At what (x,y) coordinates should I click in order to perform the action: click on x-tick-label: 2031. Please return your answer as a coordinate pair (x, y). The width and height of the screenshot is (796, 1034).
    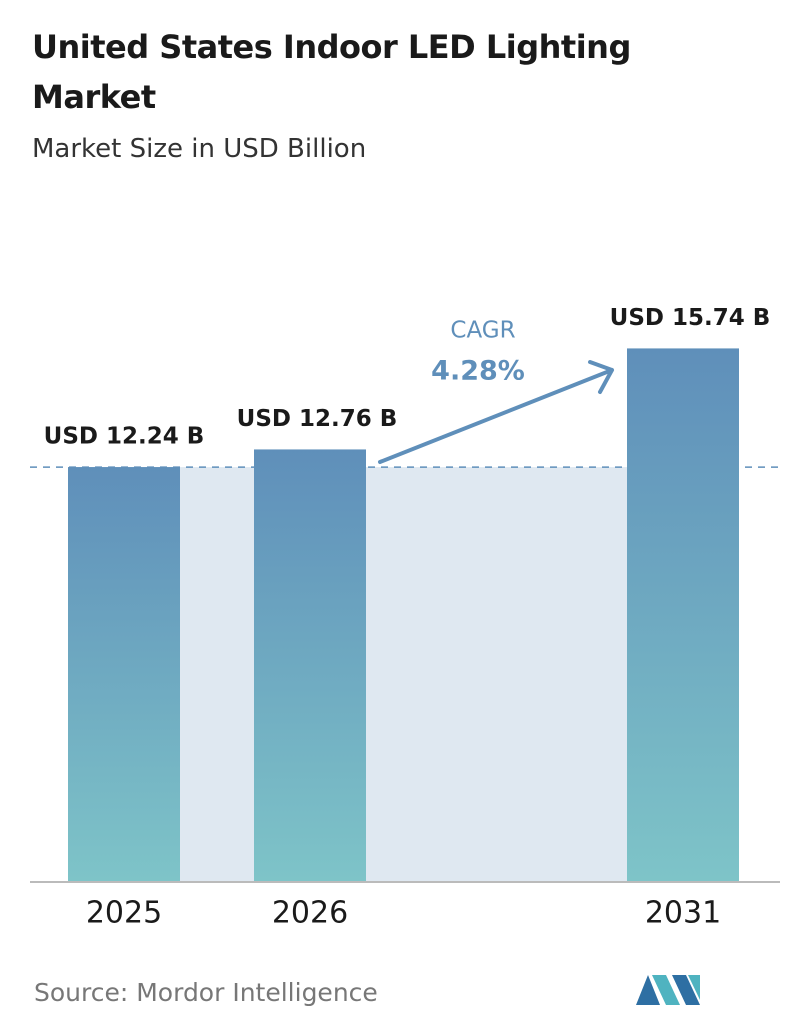
    Looking at the image, I should click on (683, 913).